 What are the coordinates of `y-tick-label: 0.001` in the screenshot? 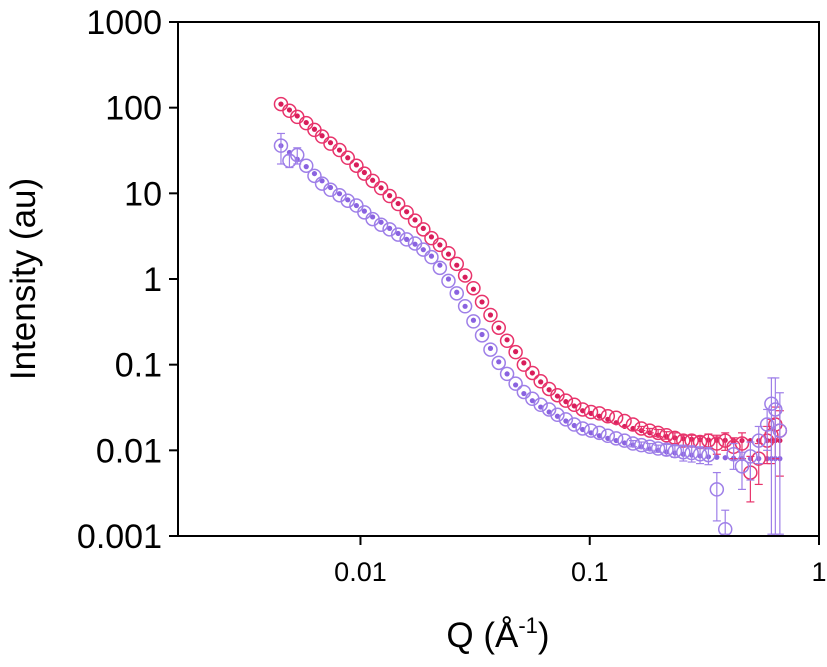 It's located at (119, 537).